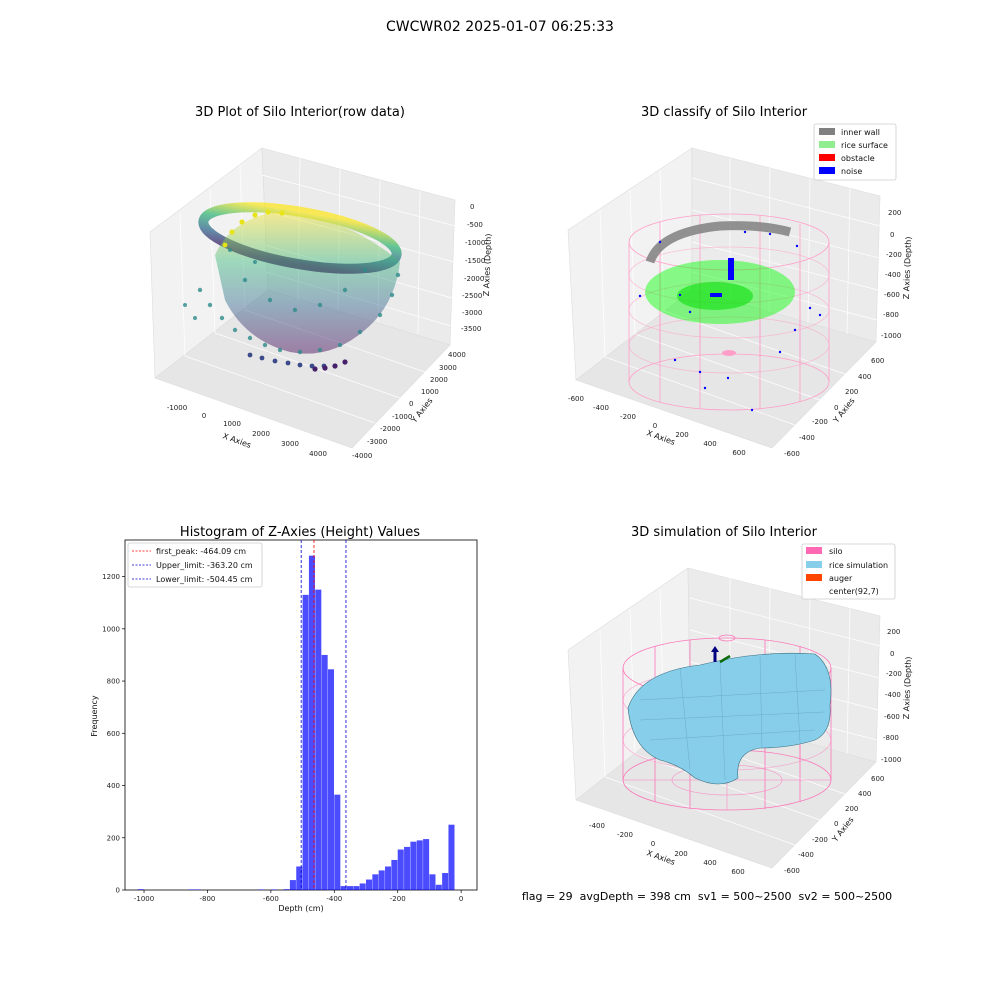  Describe the element at coordinates (448, 368) in the screenshot. I see `panel1-ytick: 3000` at that location.